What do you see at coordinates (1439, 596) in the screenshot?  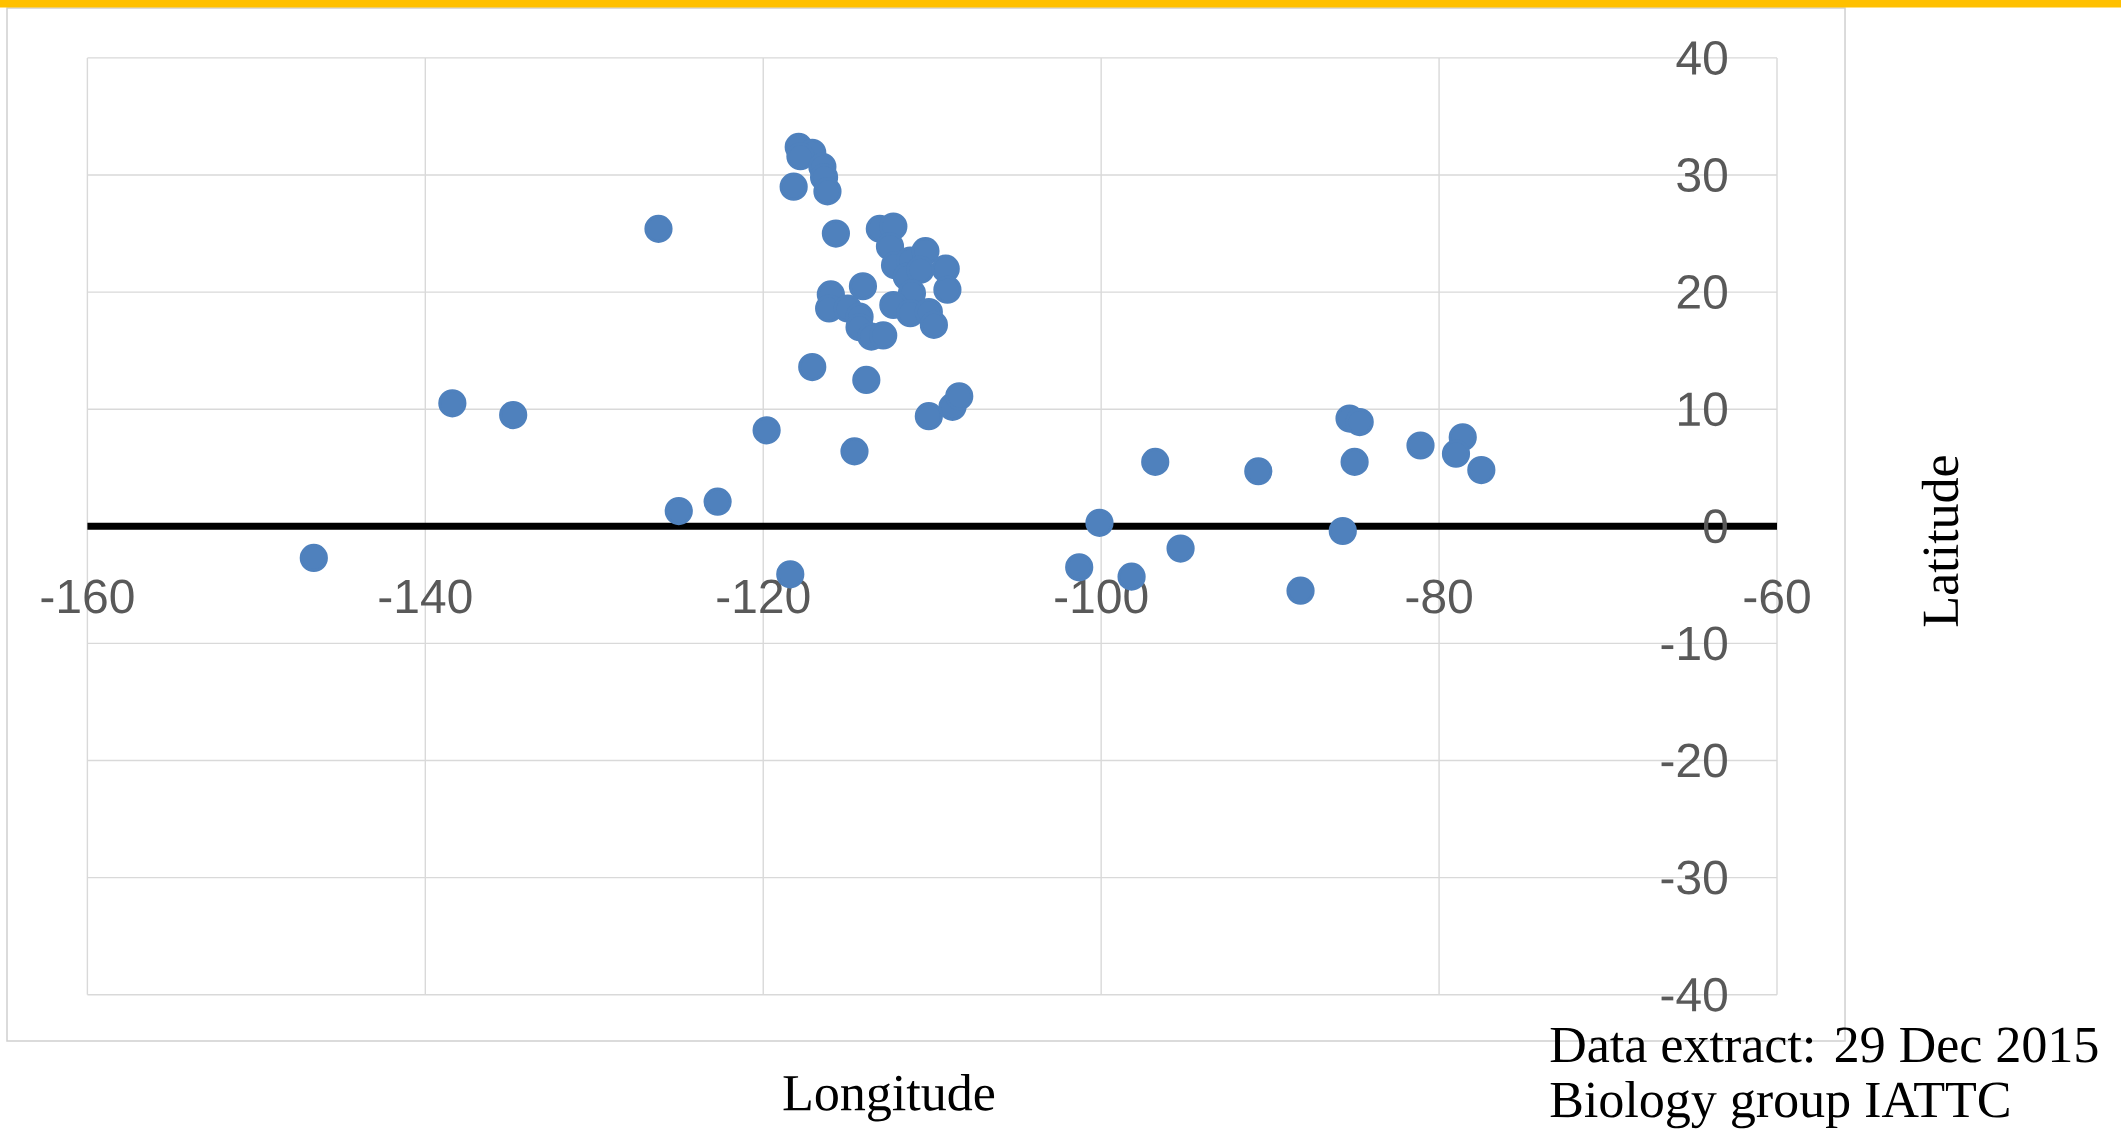 I see `x-tick-label: -80` at bounding box center [1439, 596].